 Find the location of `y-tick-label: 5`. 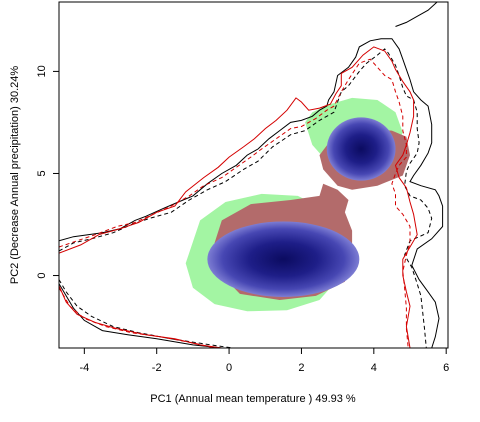

y-tick-label: 5 is located at coordinates (42, 173).